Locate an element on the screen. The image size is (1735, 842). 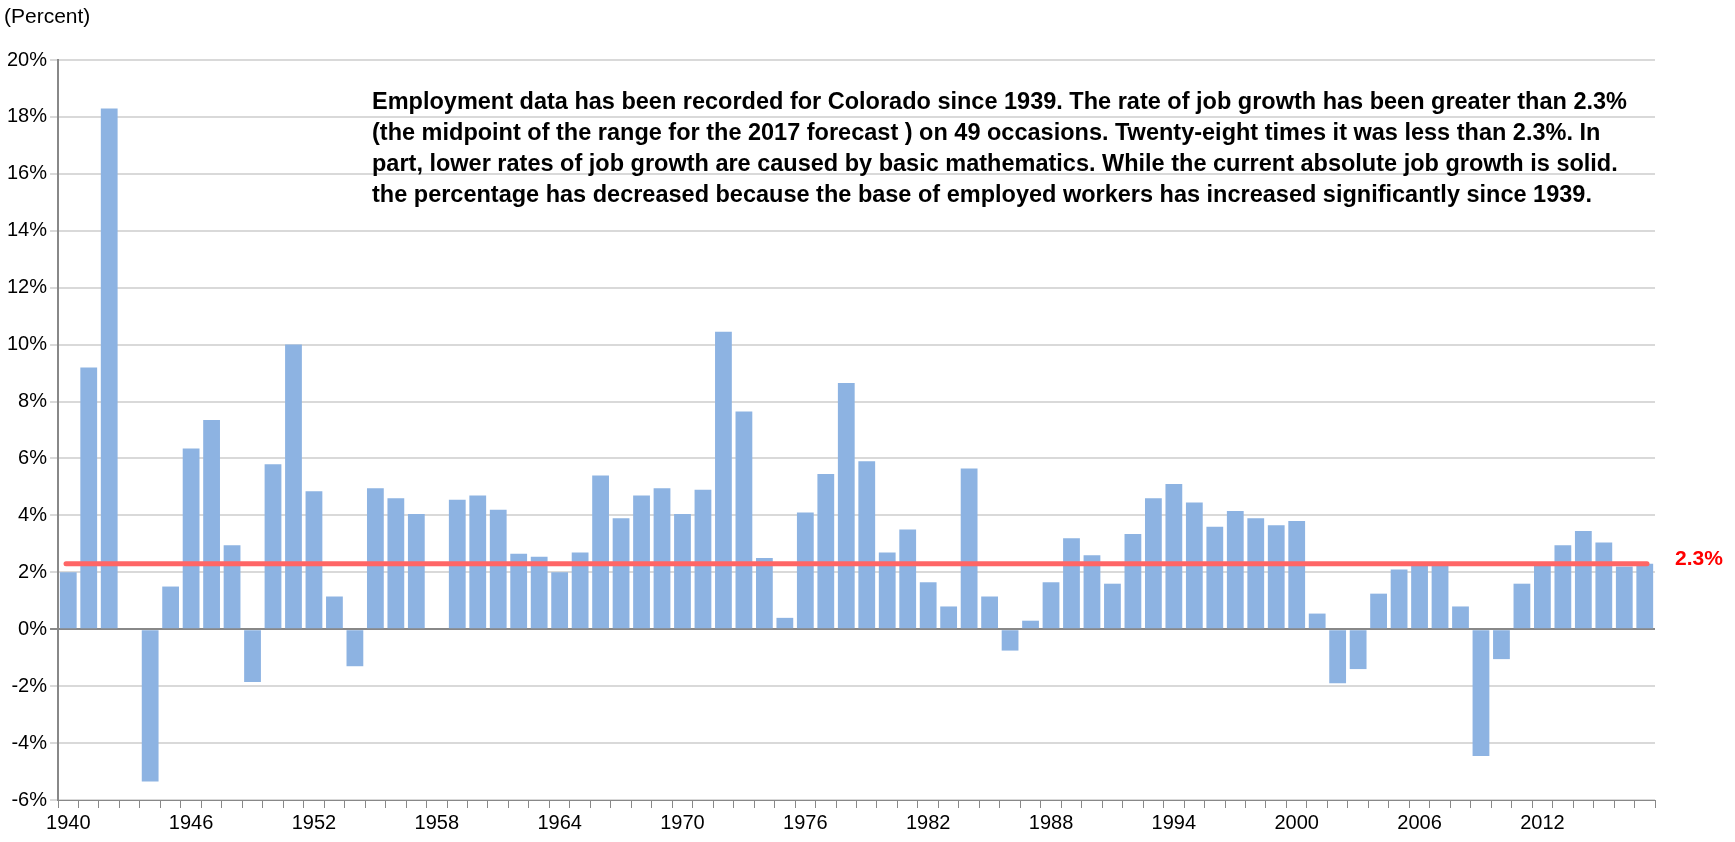
y-tick-label: 10% is located at coordinates (27, 343).